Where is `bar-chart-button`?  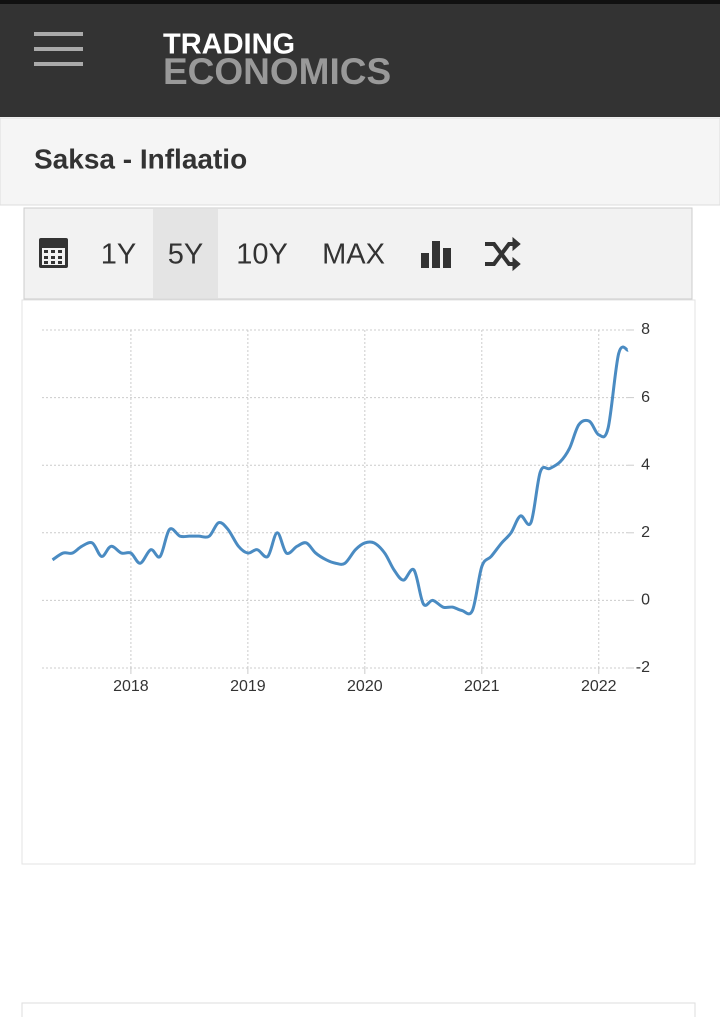
bar-chart-button is located at coordinates (436, 254).